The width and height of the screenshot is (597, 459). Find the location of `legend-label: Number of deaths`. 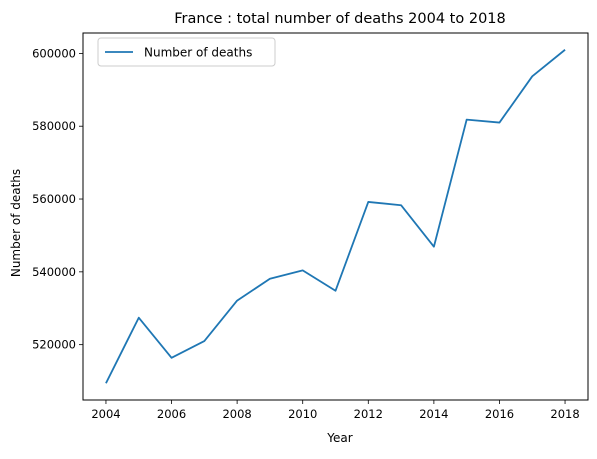

legend-label: Number of deaths is located at coordinates (198, 53).